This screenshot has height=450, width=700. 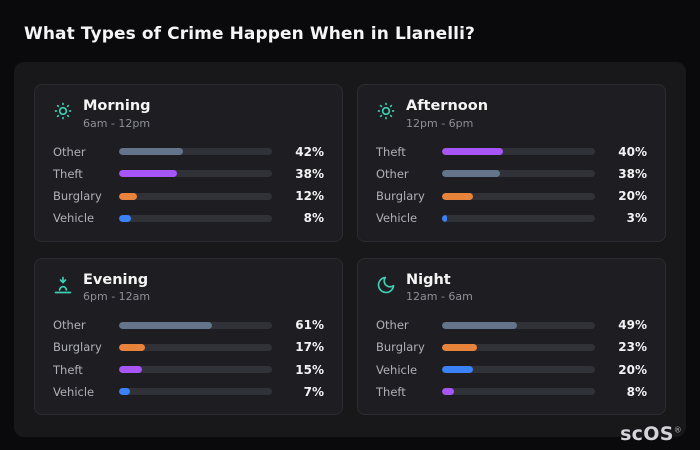 What do you see at coordinates (632, 151) in the screenshot?
I see `crime-percent: 40%` at bounding box center [632, 151].